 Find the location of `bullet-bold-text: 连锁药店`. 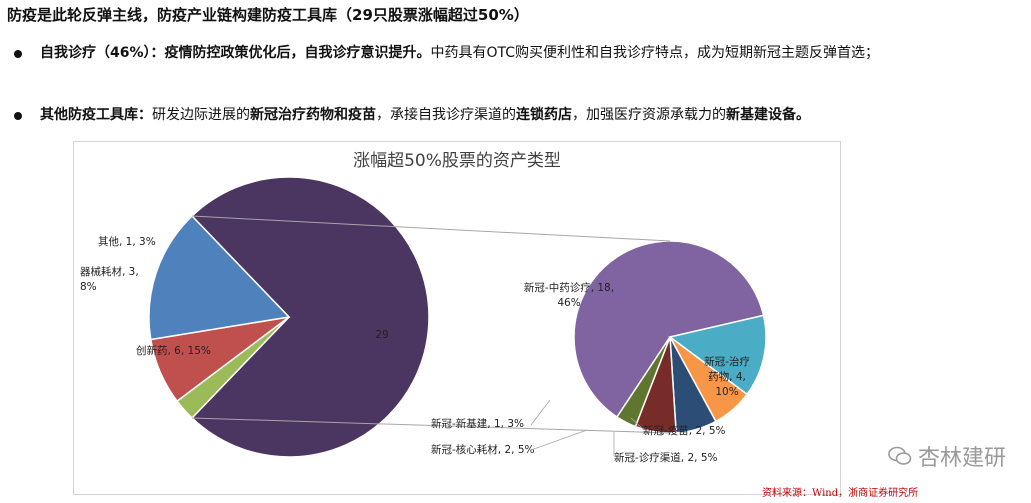

bullet-bold-text: 连锁药店 is located at coordinates (544, 115).